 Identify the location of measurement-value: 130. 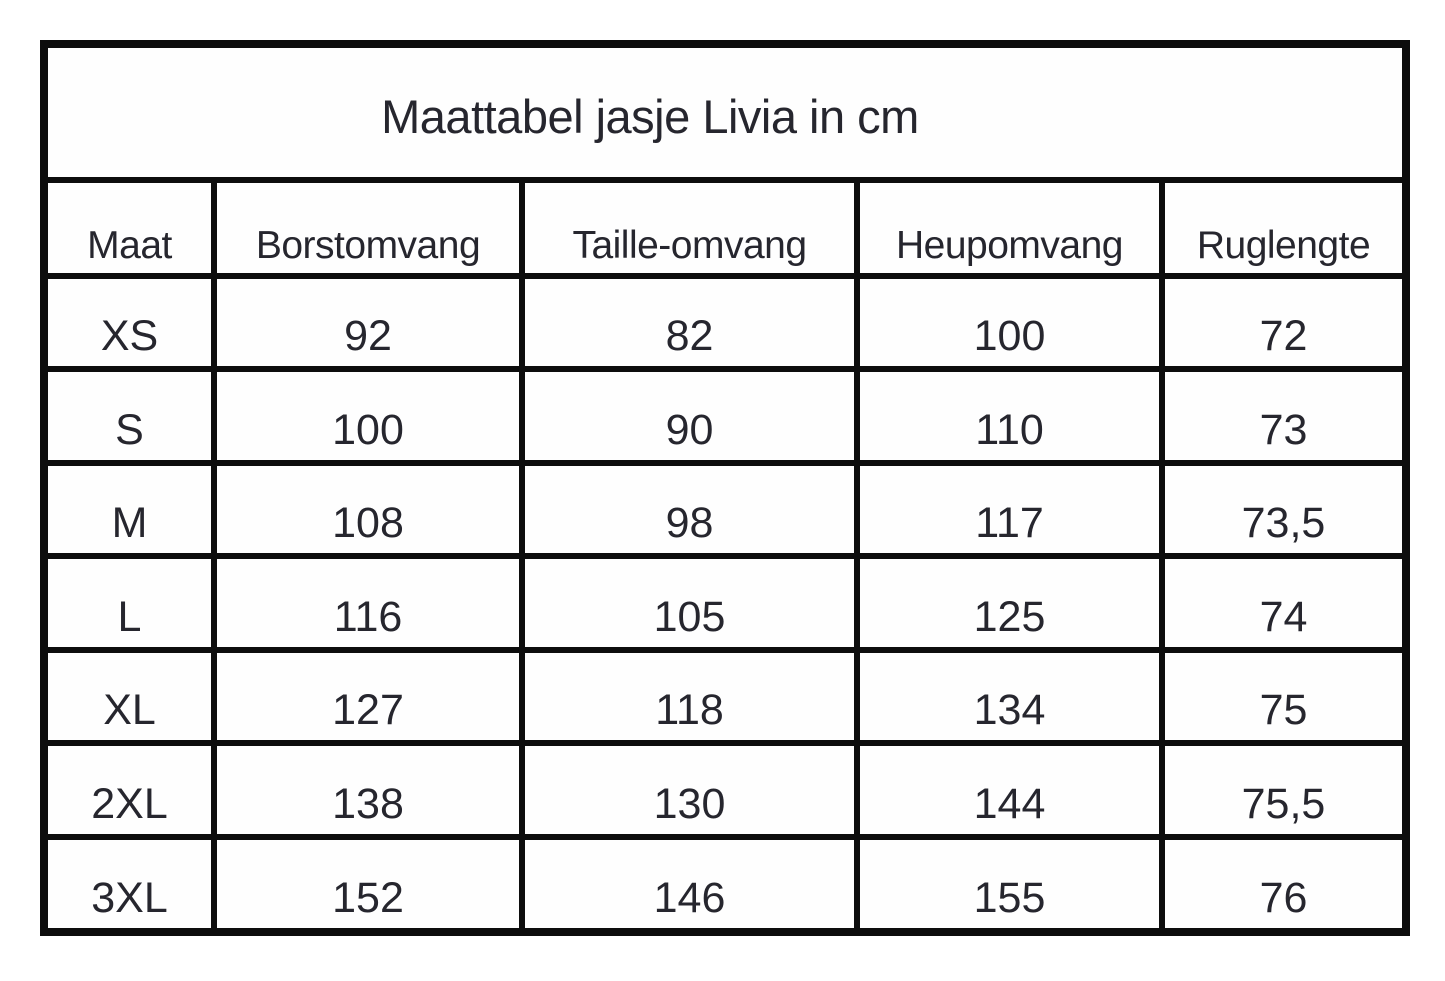
(689, 790).